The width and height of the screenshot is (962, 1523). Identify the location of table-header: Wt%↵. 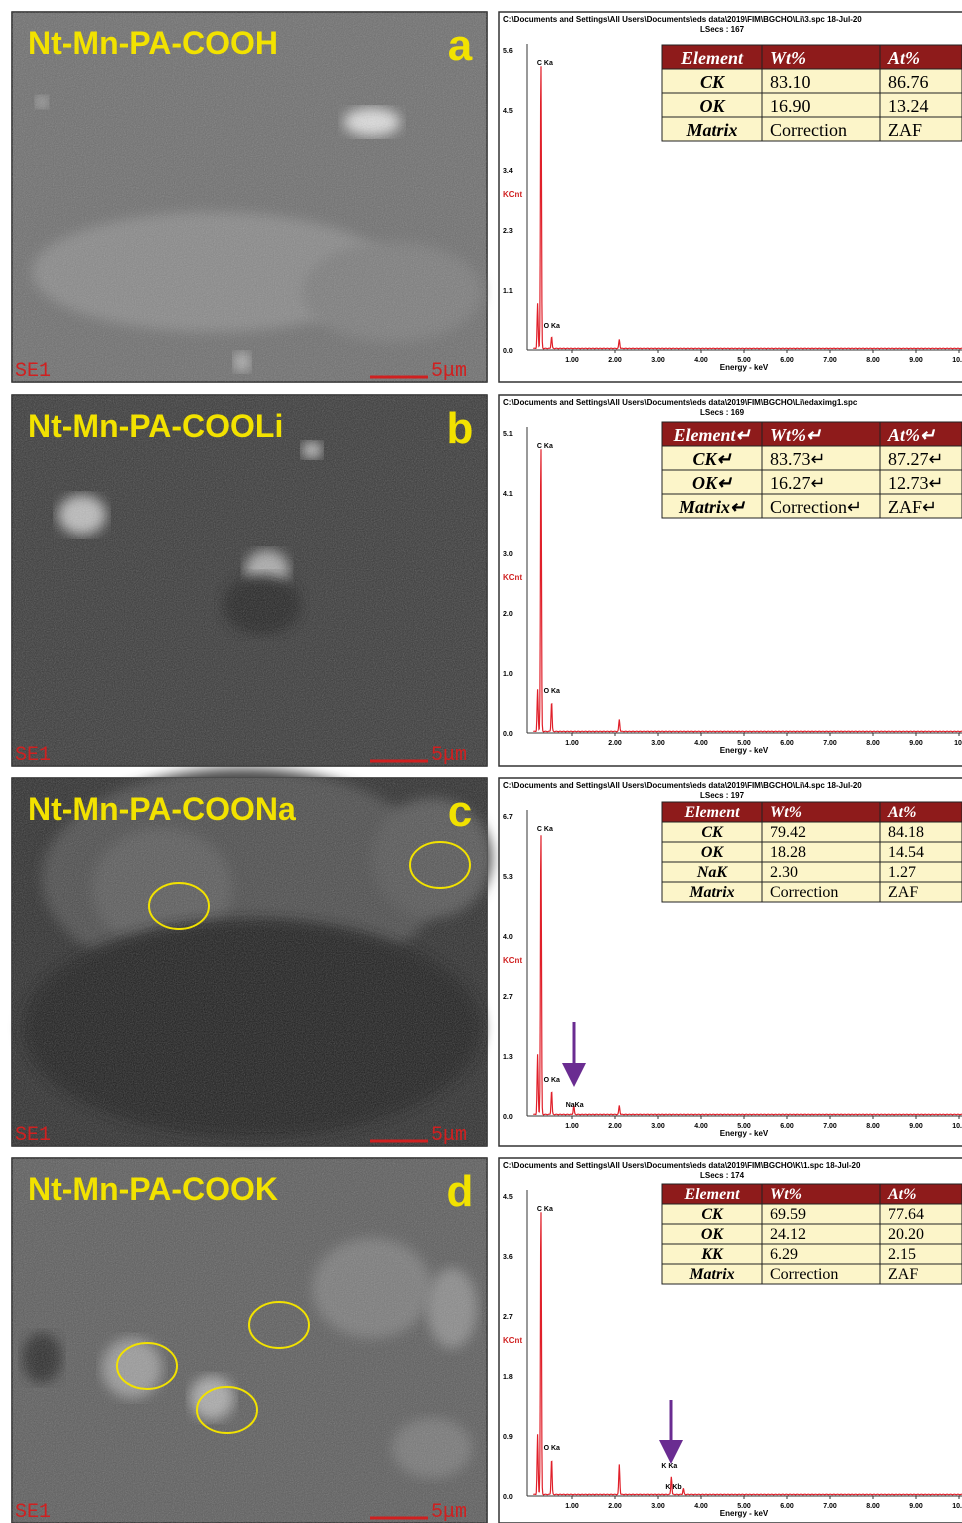
(796, 435).